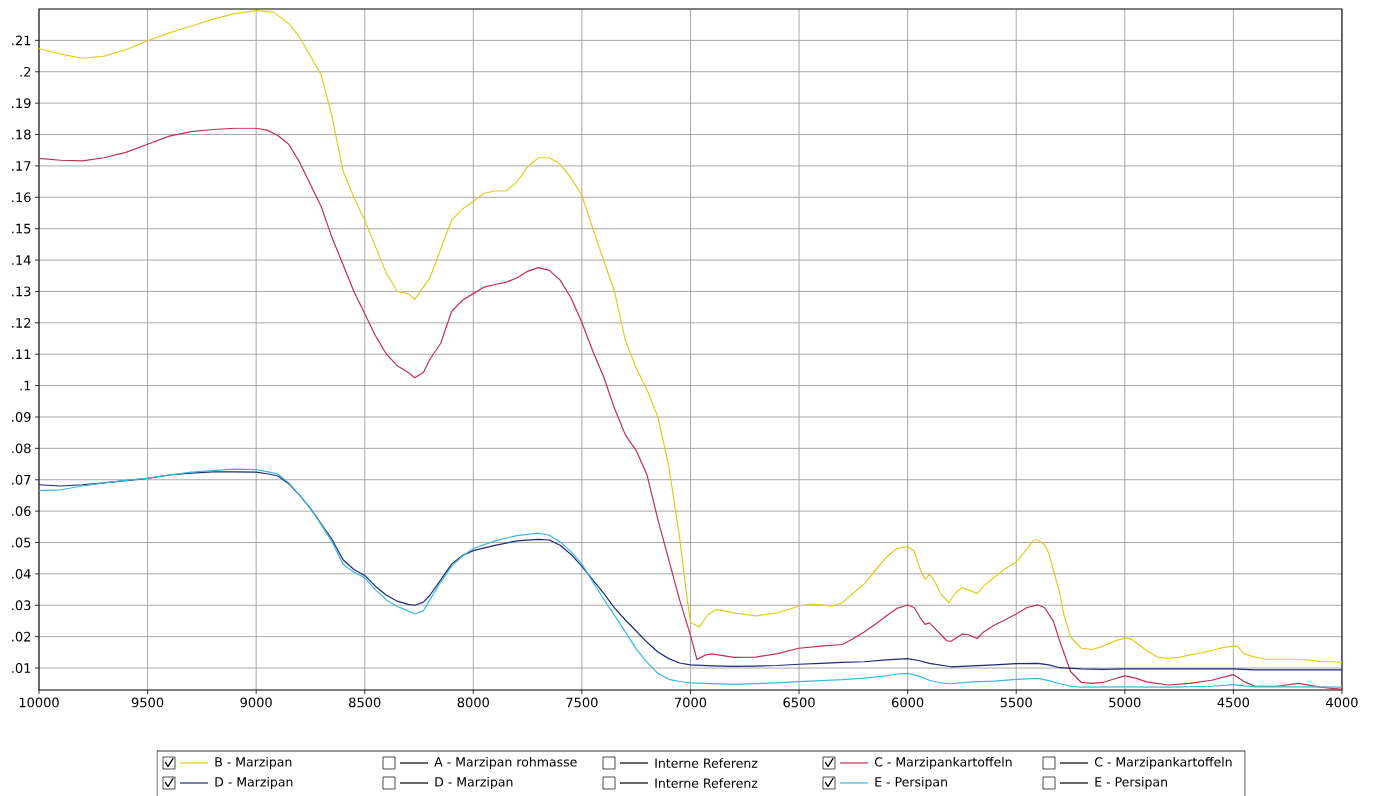 This screenshot has width=1375, height=796. What do you see at coordinates (21, 605) in the screenshot?
I see `y-tick-label: .03` at bounding box center [21, 605].